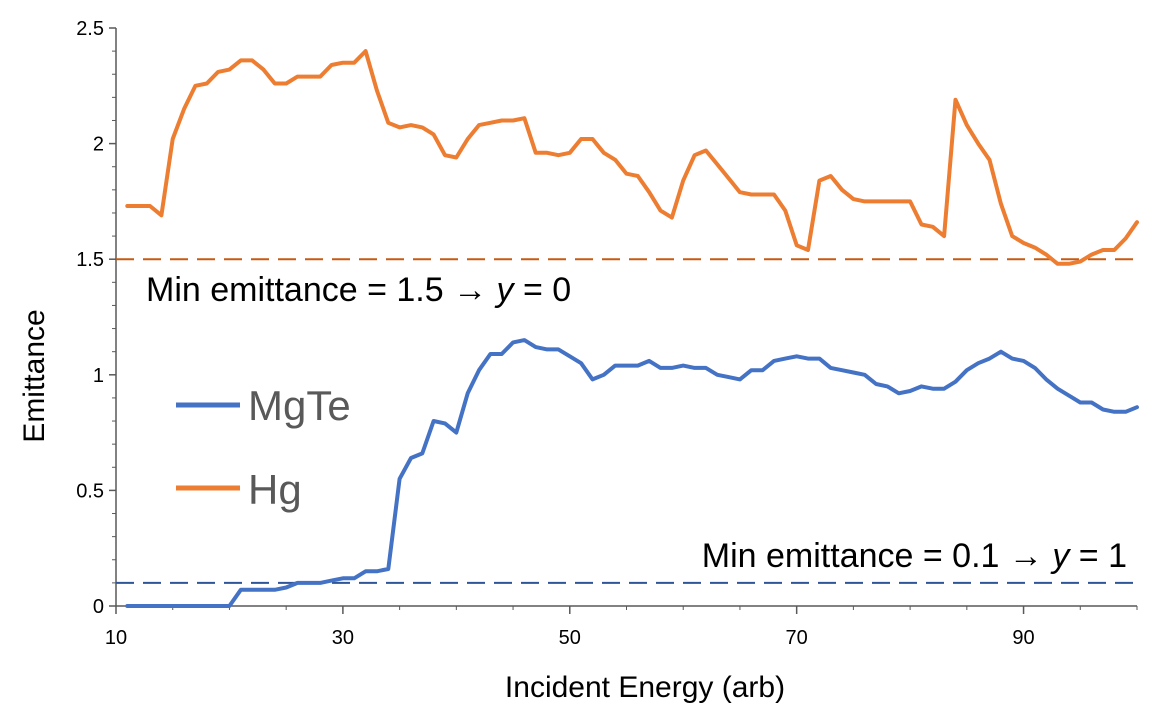 Image resolution: width=1165 pixels, height=710 pixels. What do you see at coordinates (543, 290) in the screenshot?
I see `annotation-hg-suffix: = 0` at bounding box center [543, 290].